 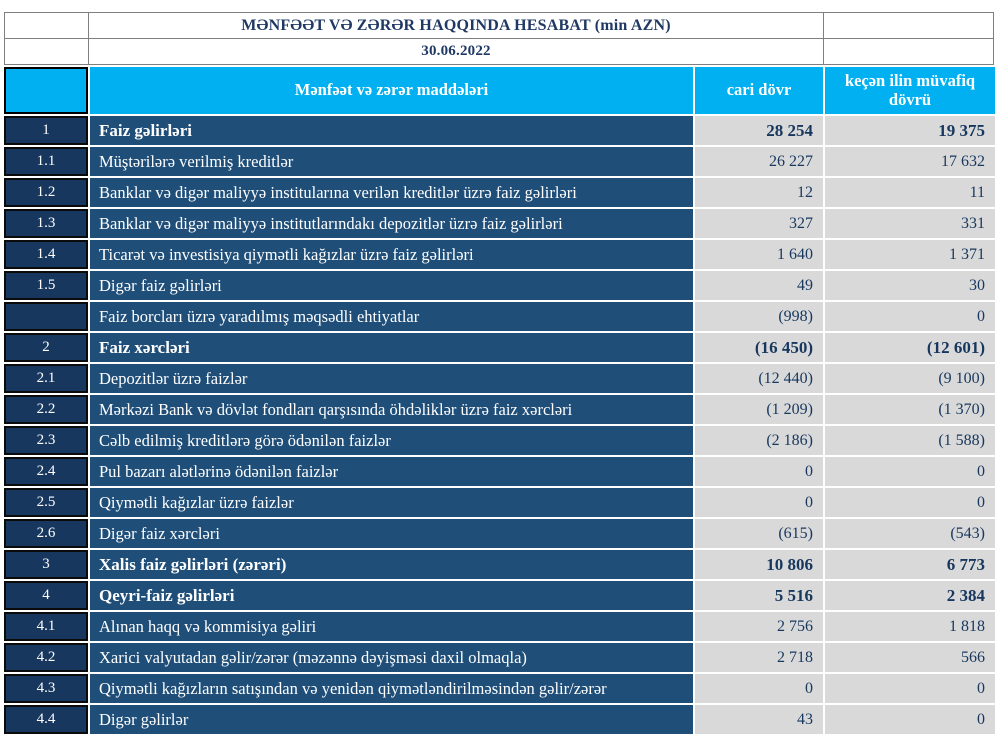 What do you see at coordinates (46, 130) in the screenshot?
I see `row-number-cell: 1` at bounding box center [46, 130].